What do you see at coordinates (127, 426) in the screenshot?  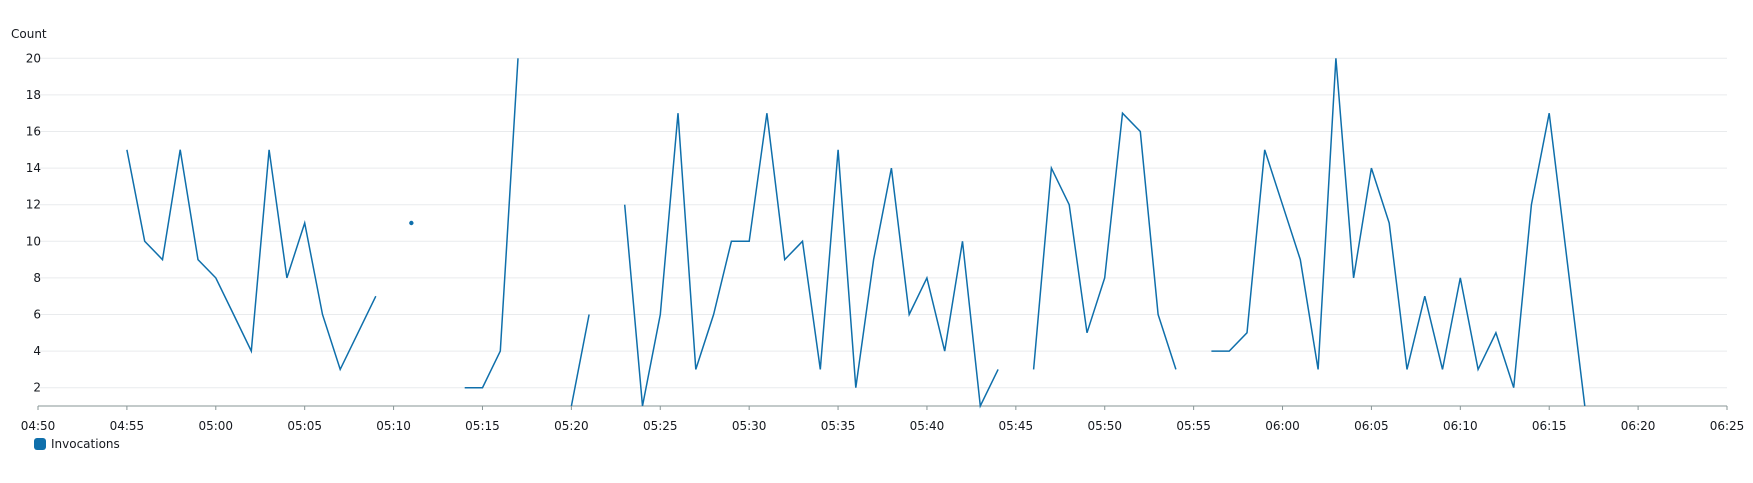 I see `x-tick-label: 04:55` at bounding box center [127, 426].